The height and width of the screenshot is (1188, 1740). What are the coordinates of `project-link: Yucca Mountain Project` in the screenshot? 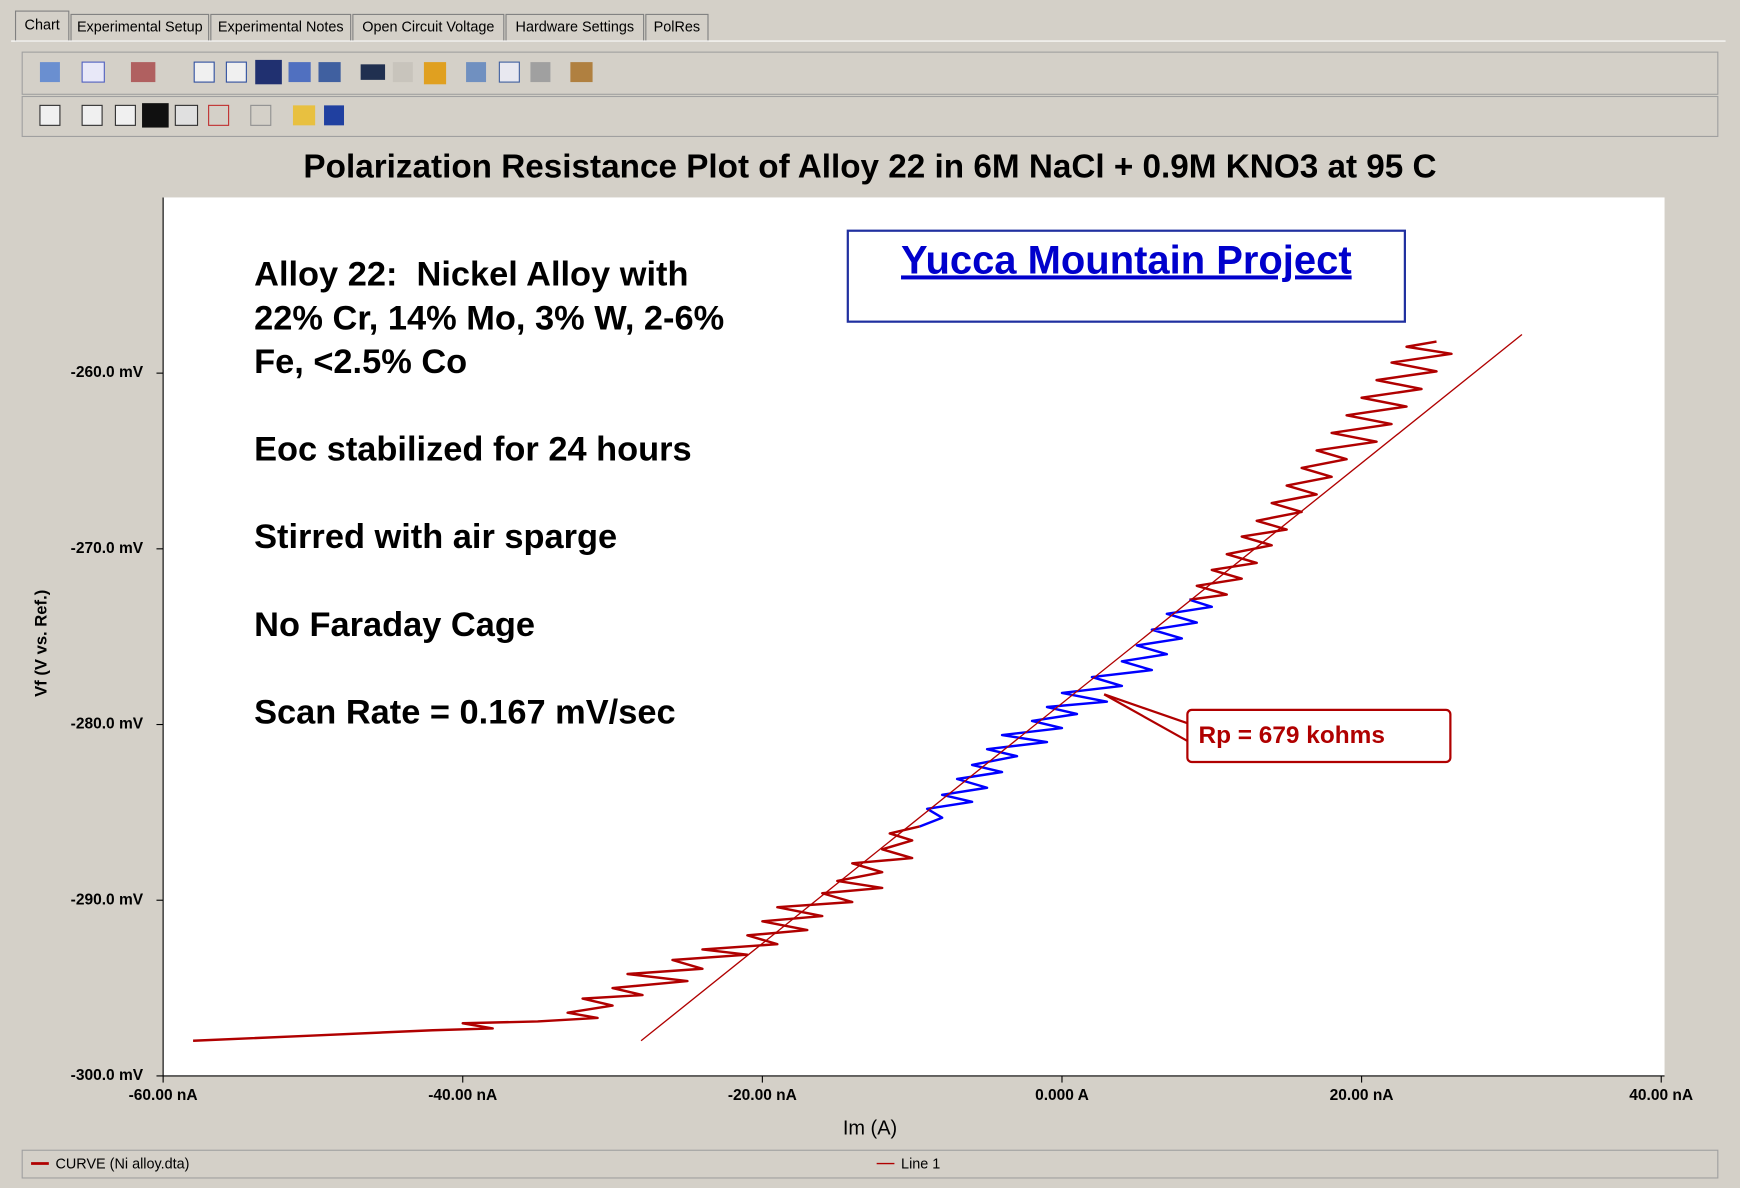 It's located at (1126, 260).